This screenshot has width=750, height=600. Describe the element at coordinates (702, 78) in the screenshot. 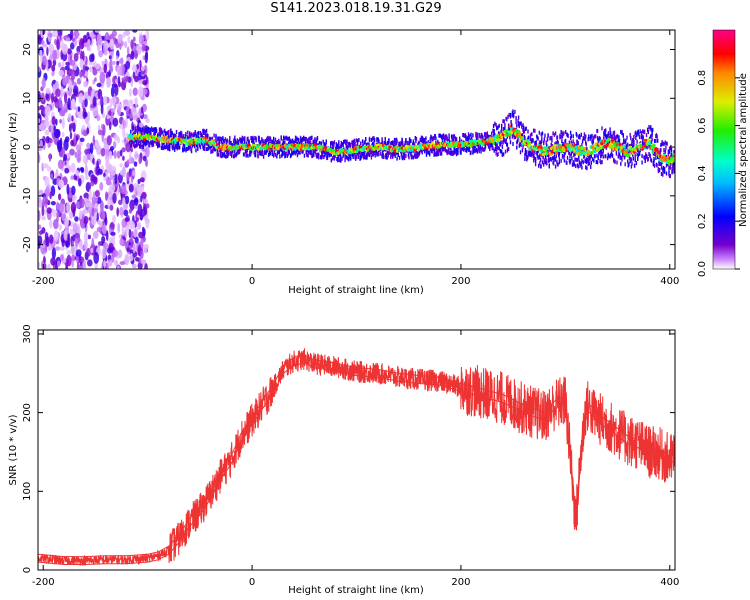

I see `colorbar-tick-label: 0.8` at that location.